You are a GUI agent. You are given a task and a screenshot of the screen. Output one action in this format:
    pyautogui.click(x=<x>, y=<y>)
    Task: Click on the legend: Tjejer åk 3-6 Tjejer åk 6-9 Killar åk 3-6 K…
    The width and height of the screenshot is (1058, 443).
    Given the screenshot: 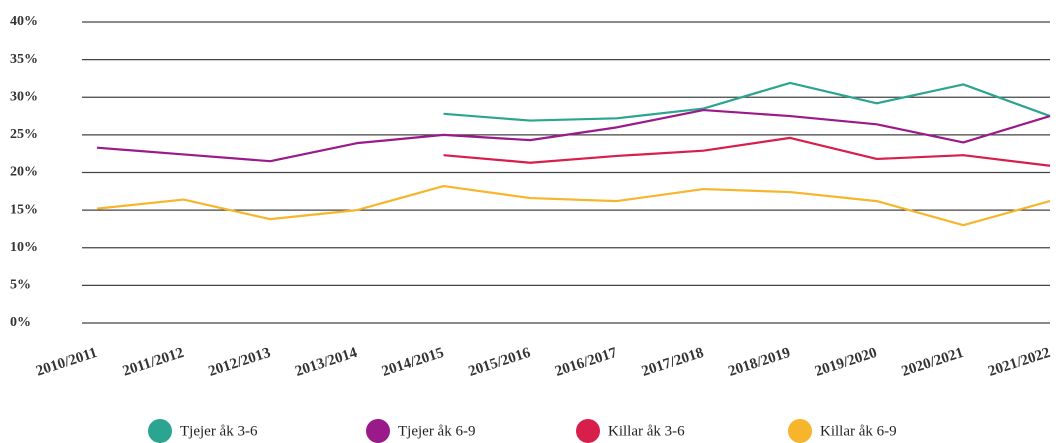 What is the action you would take?
    pyautogui.click(x=522, y=431)
    